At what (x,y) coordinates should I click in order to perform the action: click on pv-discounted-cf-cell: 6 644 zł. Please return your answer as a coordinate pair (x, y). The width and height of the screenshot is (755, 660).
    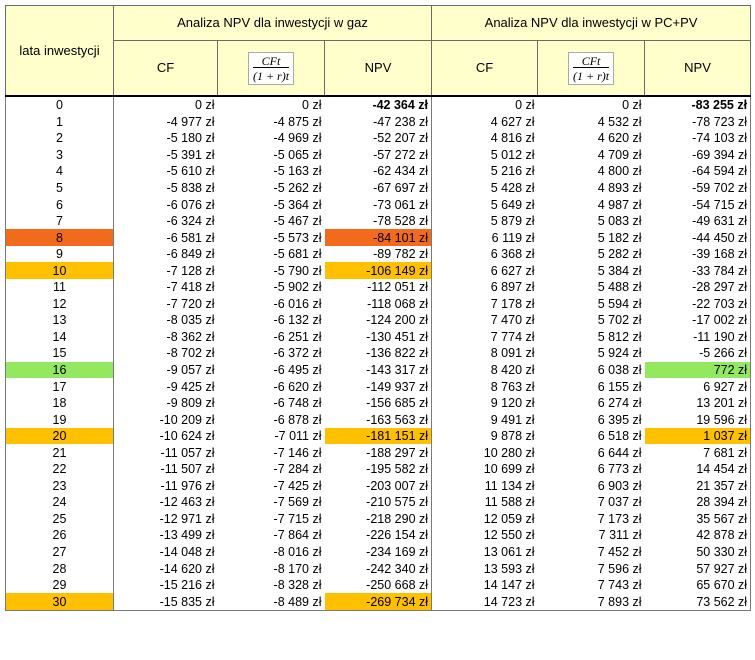
    Looking at the image, I should click on (619, 452).